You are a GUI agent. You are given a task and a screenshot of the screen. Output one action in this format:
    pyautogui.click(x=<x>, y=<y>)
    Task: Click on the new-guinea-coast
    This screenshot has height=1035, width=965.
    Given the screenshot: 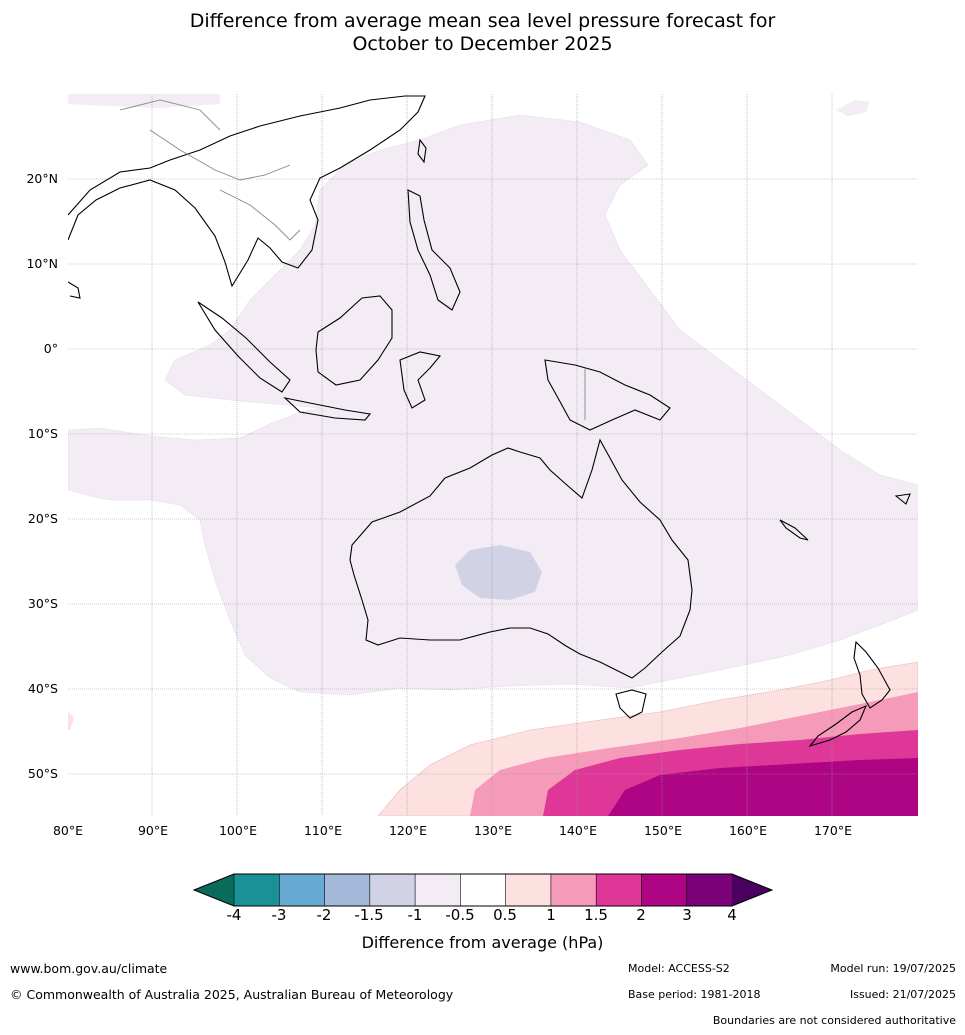 What is the action you would take?
    pyautogui.click(x=607, y=395)
    